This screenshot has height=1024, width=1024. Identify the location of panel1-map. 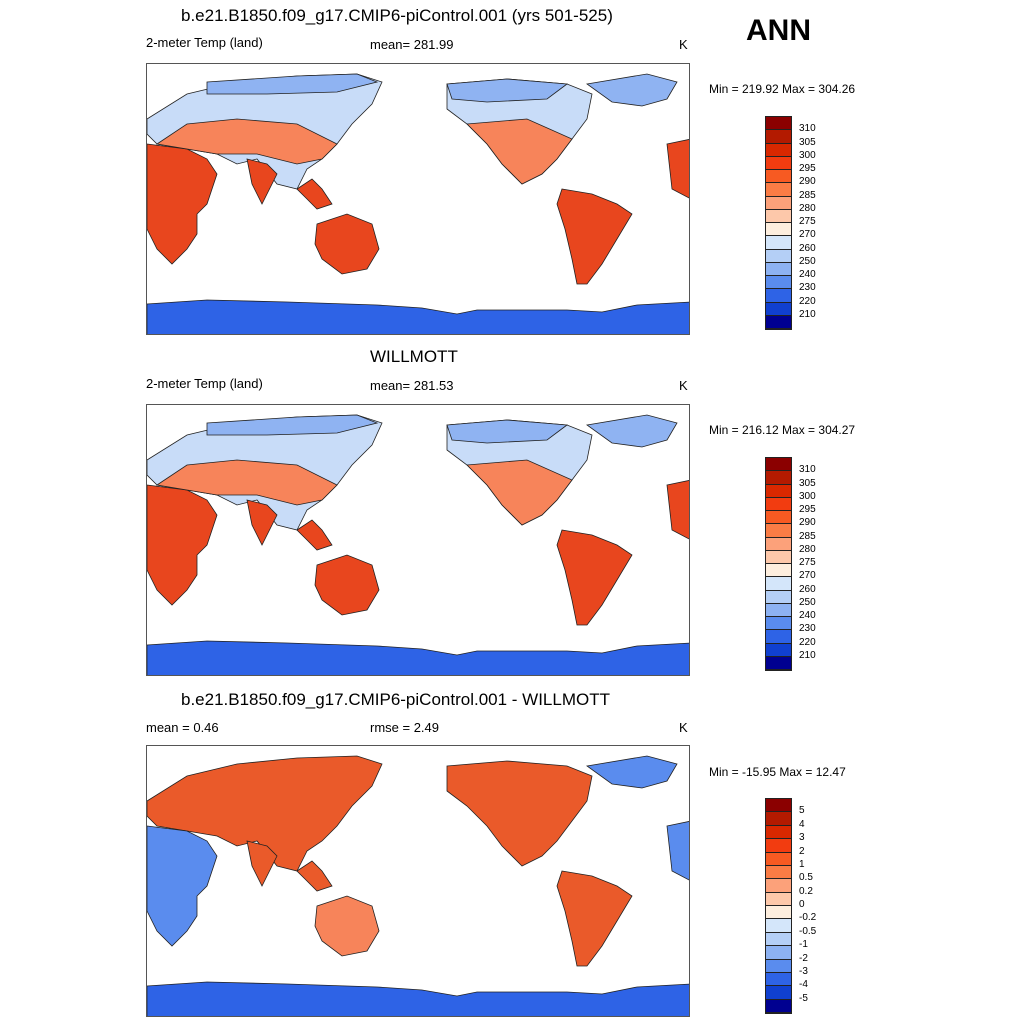
(418, 199).